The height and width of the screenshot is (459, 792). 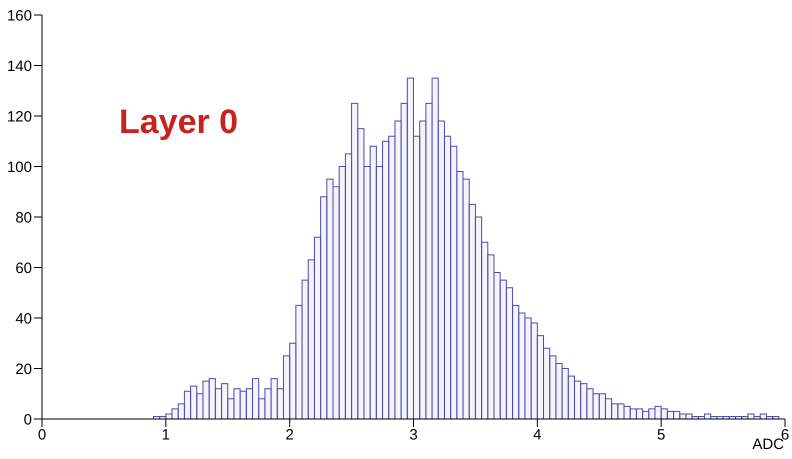 What do you see at coordinates (42, 435) in the screenshot?
I see `x-tick-label: 0` at bounding box center [42, 435].